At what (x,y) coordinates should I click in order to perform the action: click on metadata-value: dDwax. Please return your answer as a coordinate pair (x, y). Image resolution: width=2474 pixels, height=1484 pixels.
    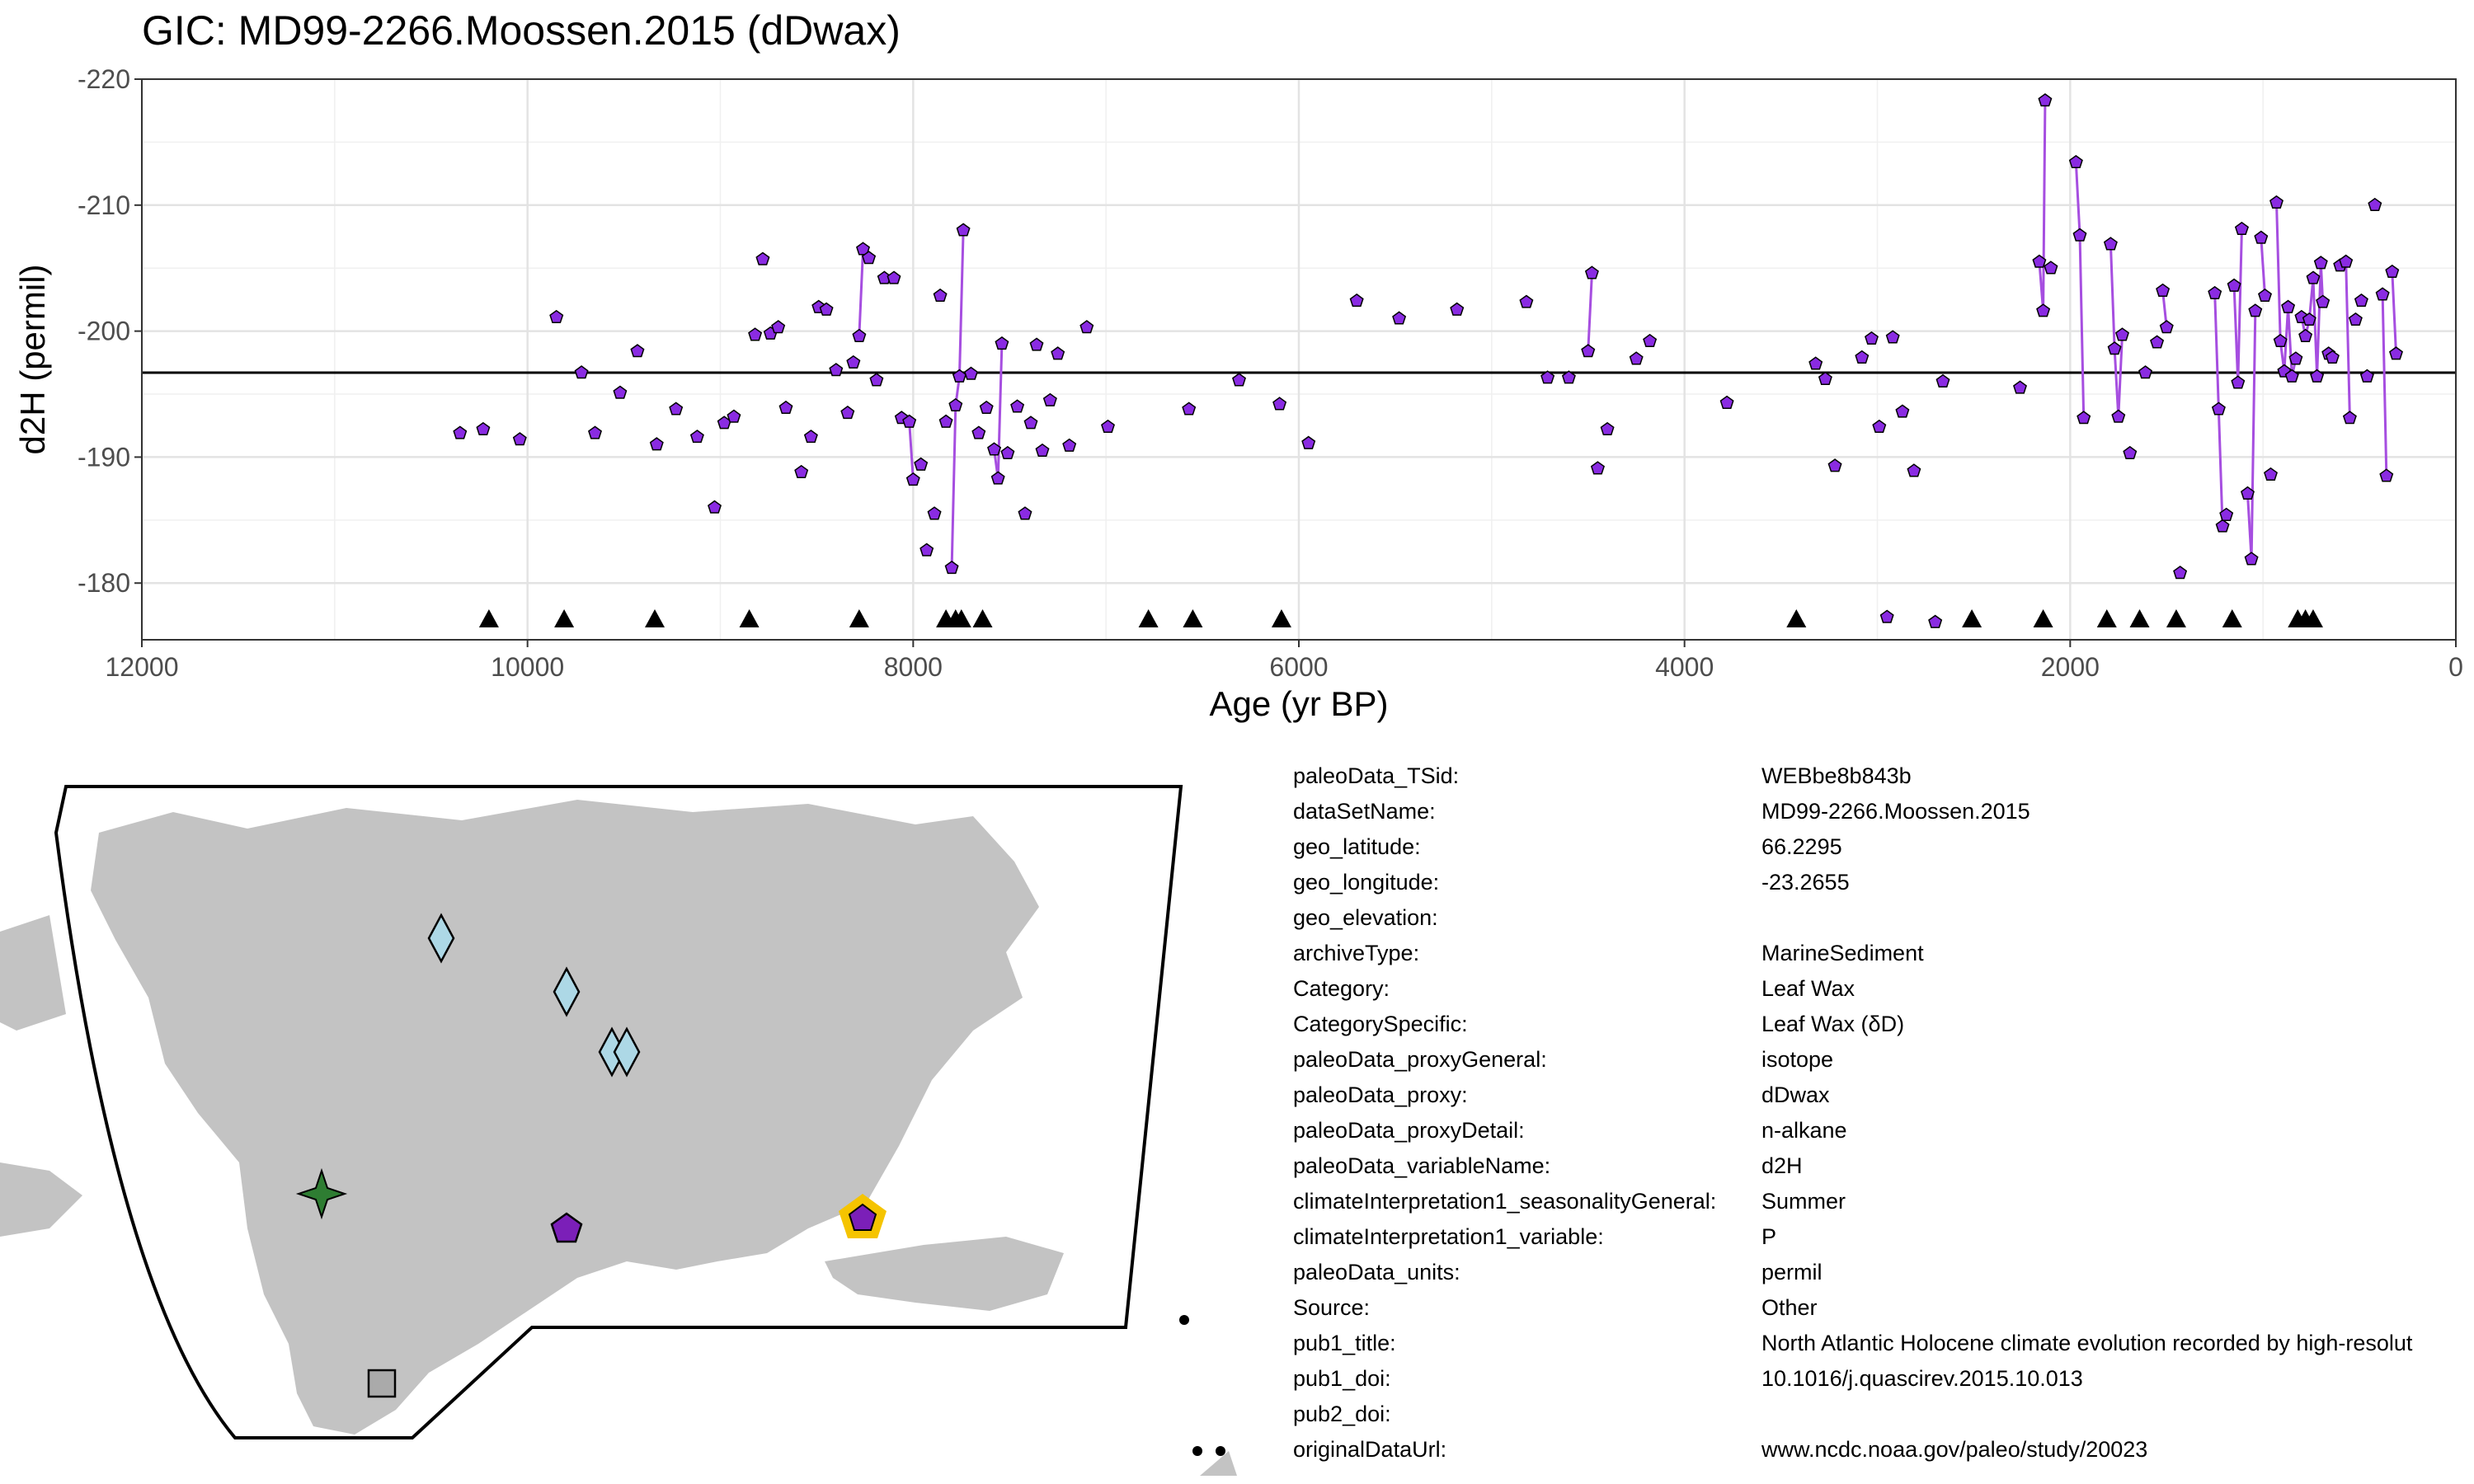
    Looking at the image, I should click on (1795, 1094).